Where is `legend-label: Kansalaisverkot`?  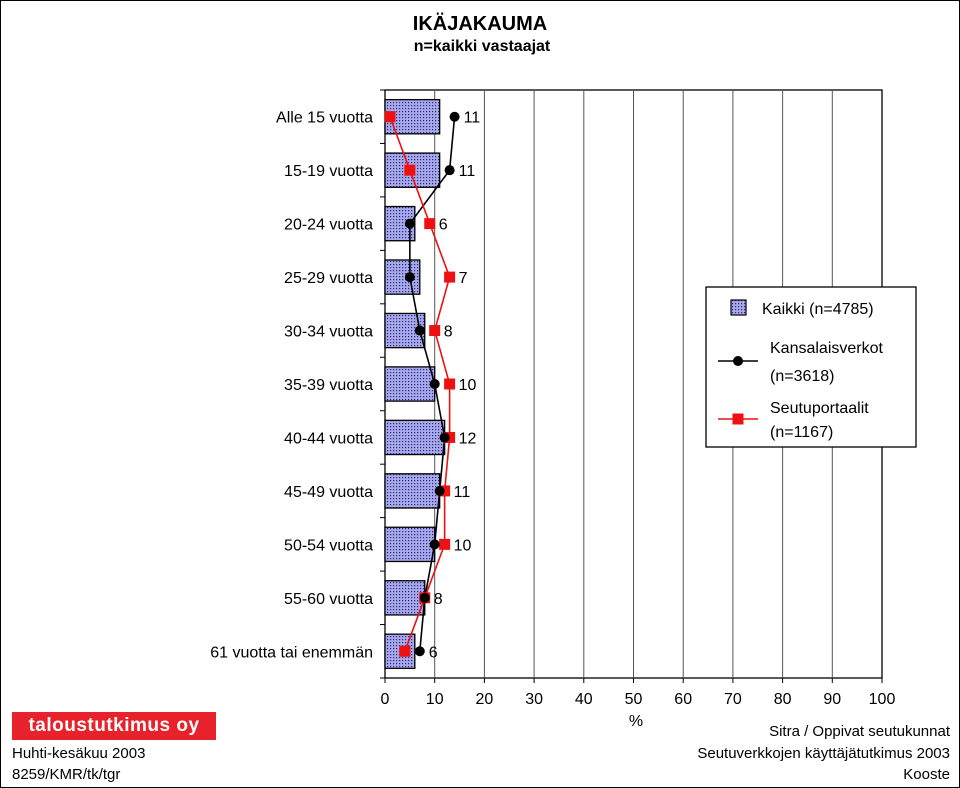
legend-label: Kansalaisverkot is located at coordinates (827, 348).